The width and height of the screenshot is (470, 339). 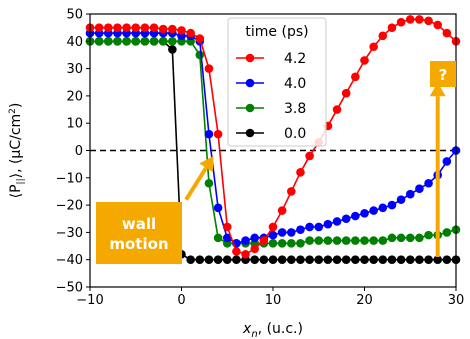 What do you see at coordinates (74, 42) in the screenshot?
I see `y-tick-label: 40` at bounding box center [74, 42].